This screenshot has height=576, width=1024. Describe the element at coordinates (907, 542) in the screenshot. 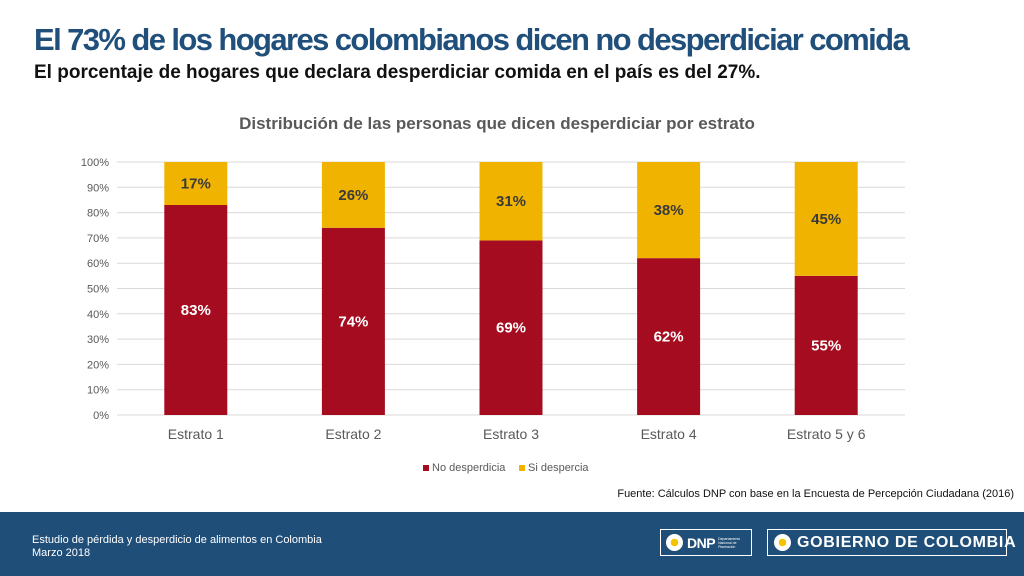

I see `gobierno-label: GOBIERNO DE COLOMBIA` at that location.